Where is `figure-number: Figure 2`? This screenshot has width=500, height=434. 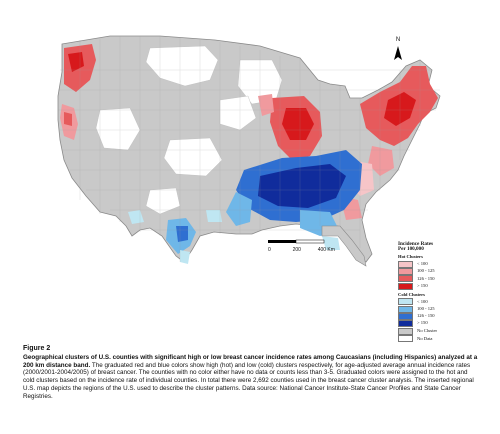
figure-number: Figure 2 is located at coordinates (37, 348).